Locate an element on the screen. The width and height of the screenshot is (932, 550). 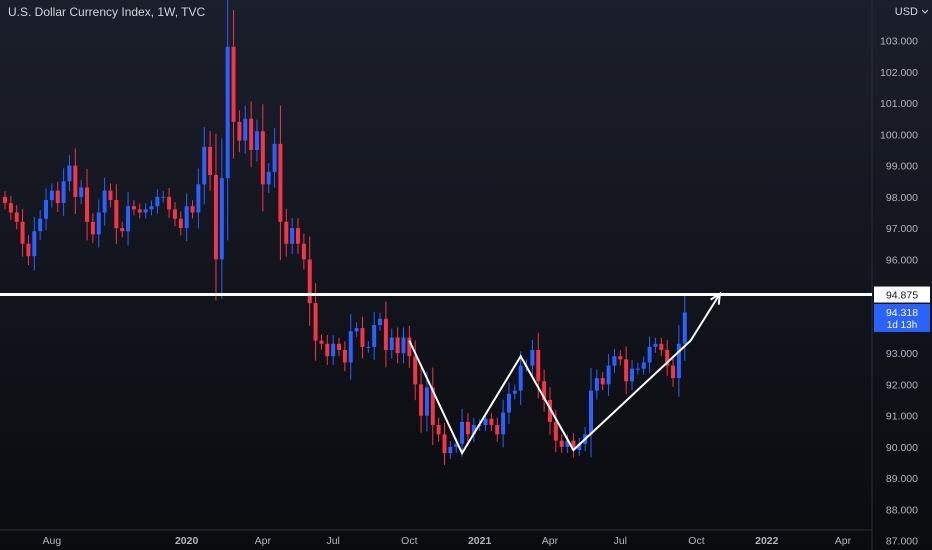
y-tick-label: 87.000 is located at coordinates (902, 542).